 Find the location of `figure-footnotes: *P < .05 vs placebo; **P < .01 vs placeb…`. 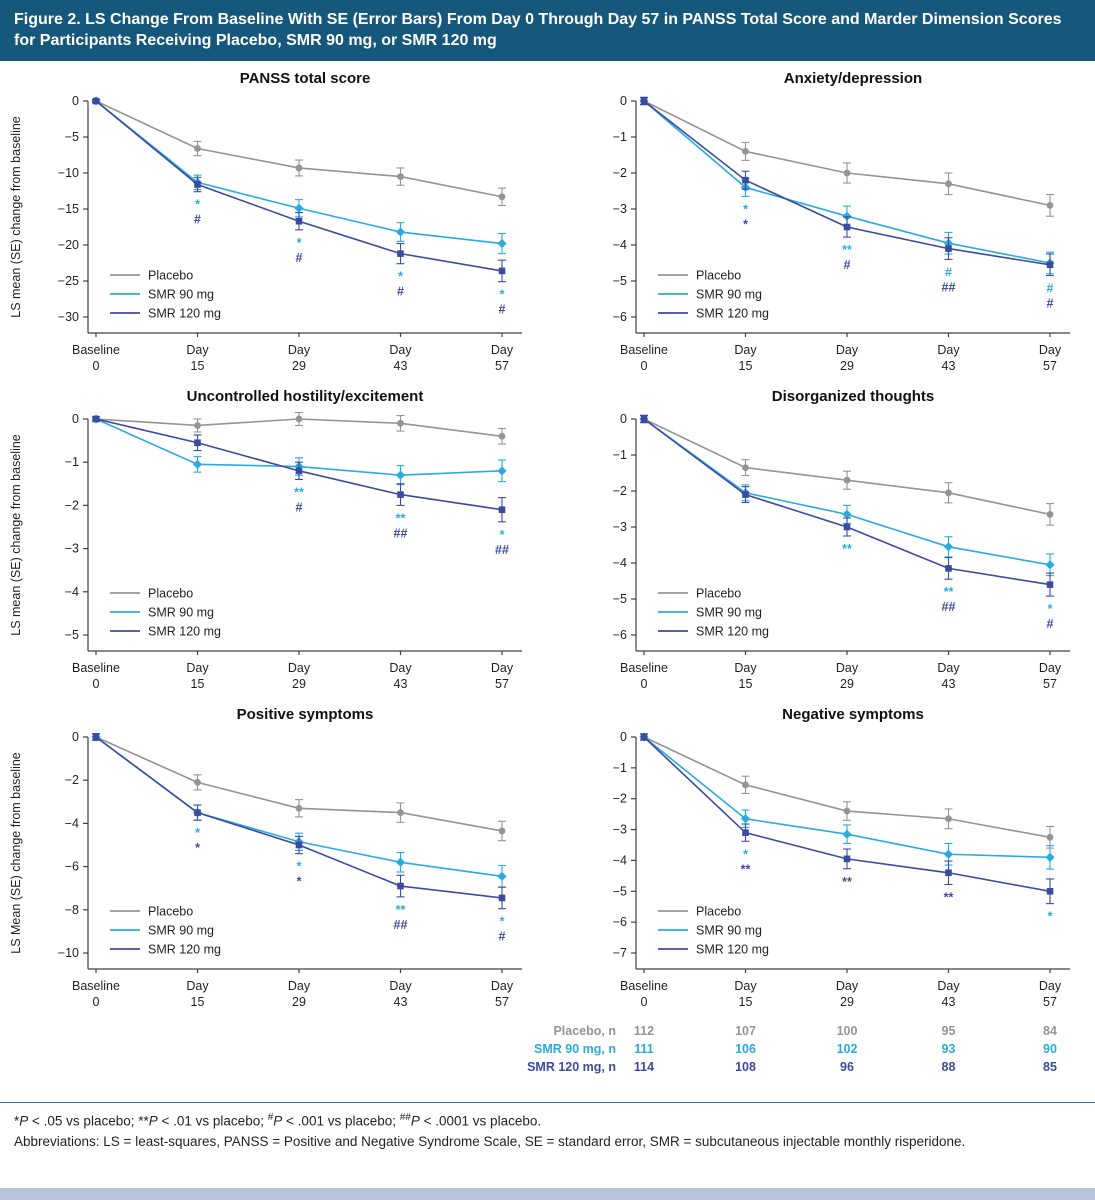

figure-footnotes: *P < .05 vs placebo; **P < .01 vs placeb… is located at coordinates (547, 1127).